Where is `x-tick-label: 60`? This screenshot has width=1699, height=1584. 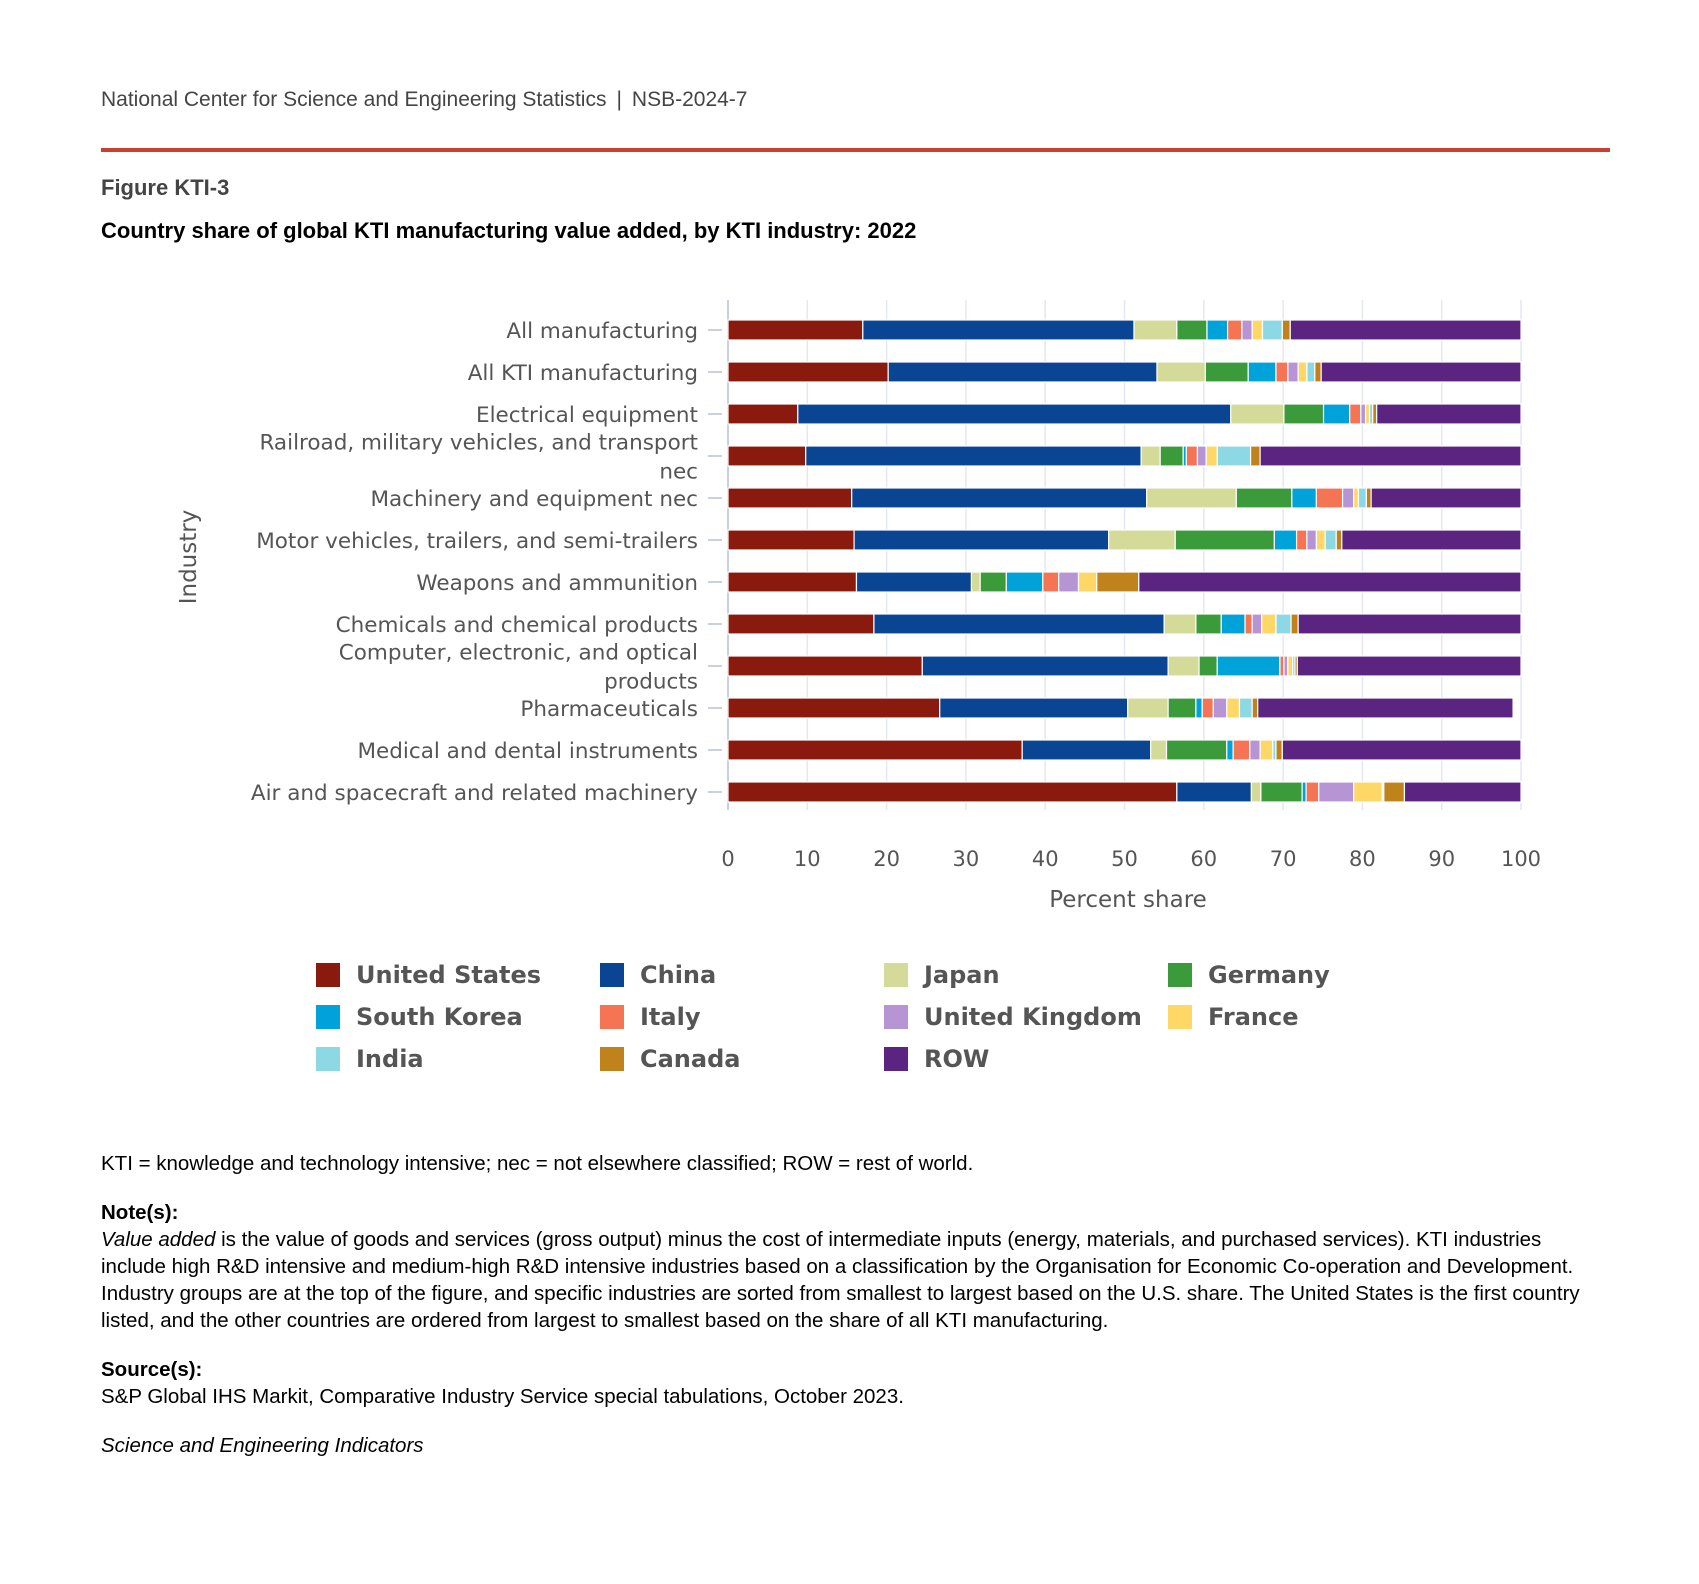
x-tick-label: 60 is located at coordinates (1203, 859).